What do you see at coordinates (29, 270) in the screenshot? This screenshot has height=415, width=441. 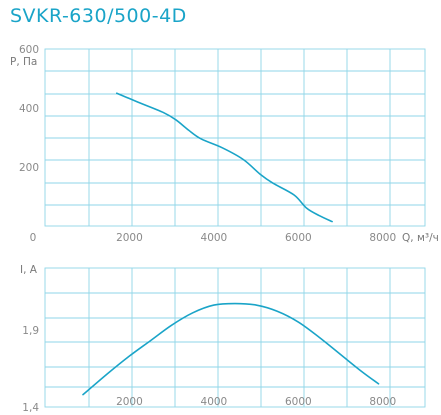 I see `y-axis-label: I, А` at bounding box center [29, 270].